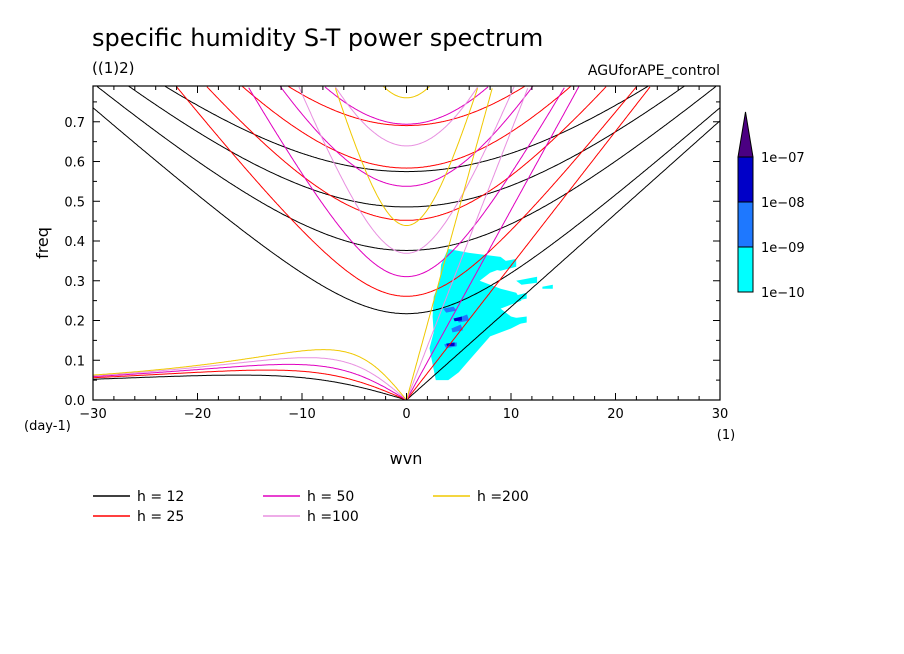  Describe the element at coordinates (74, 322) in the screenshot. I see `y-tick-label: 0.2` at that location.